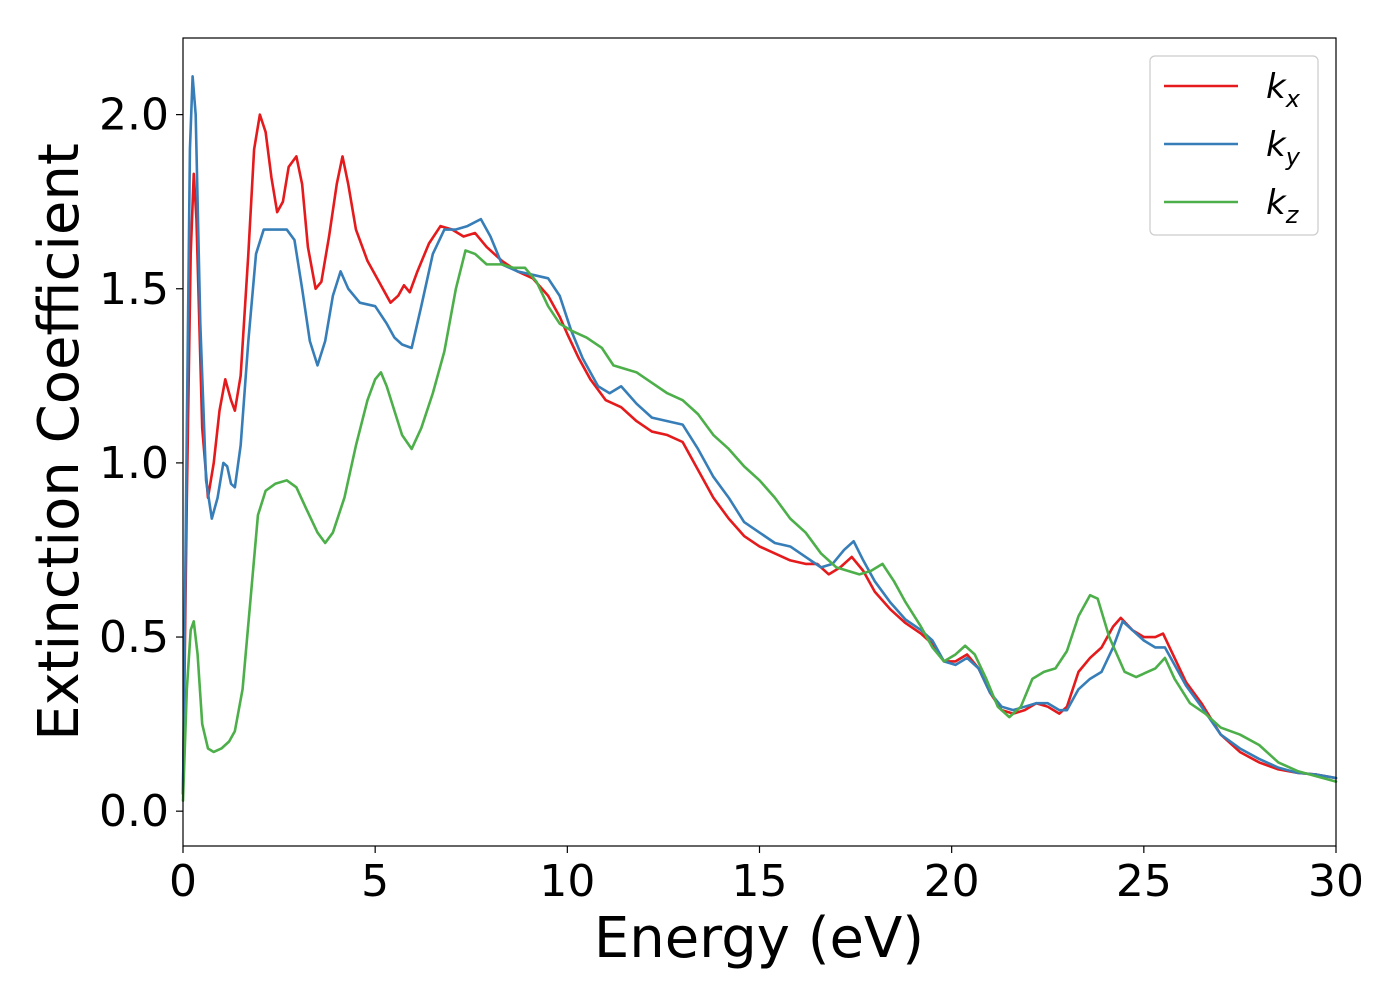  What do you see at coordinates (134, 289) in the screenshot?
I see `y-tick-label: 1.5` at bounding box center [134, 289].